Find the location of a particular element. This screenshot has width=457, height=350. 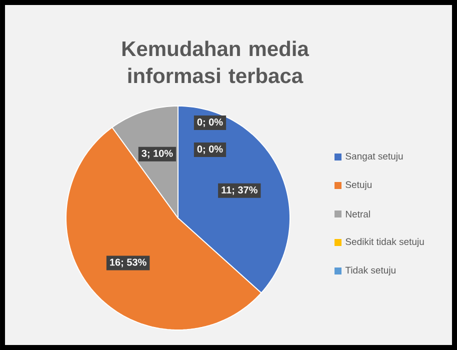

legend-label: Setuju is located at coordinates (359, 185).